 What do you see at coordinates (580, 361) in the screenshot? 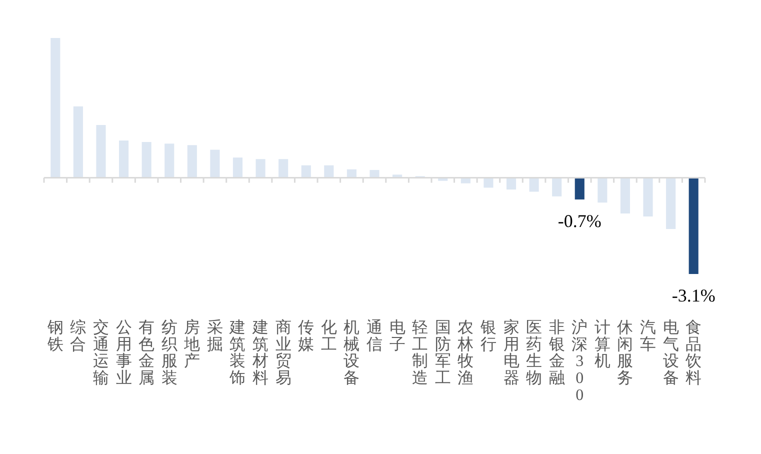
I see `x-tick-label: 沪深300` at bounding box center [580, 361].